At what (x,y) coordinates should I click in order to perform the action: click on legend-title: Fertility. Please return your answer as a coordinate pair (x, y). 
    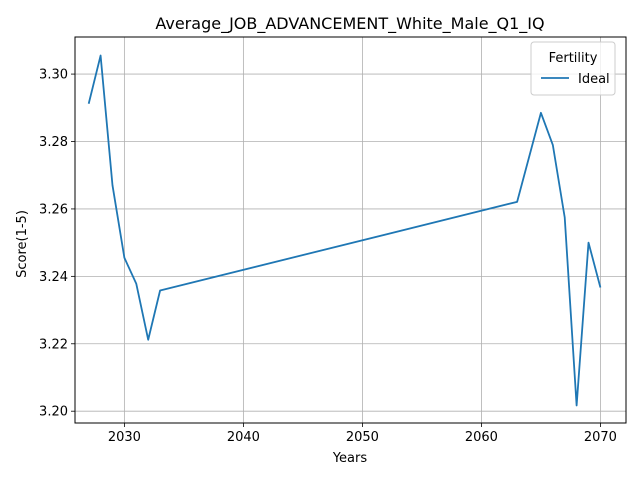
    Looking at the image, I should click on (573, 58).